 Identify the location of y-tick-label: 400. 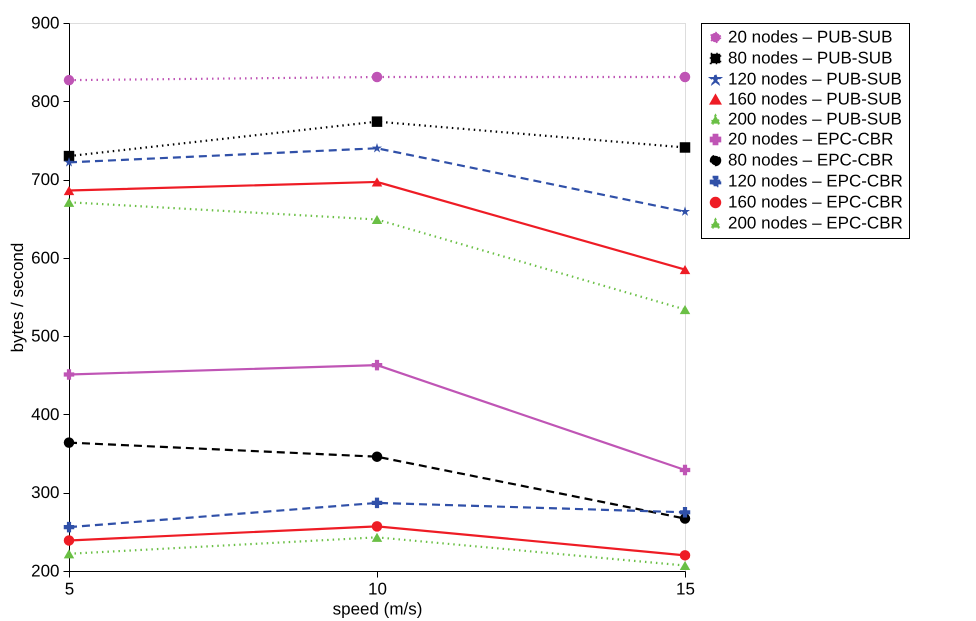
(45, 414).